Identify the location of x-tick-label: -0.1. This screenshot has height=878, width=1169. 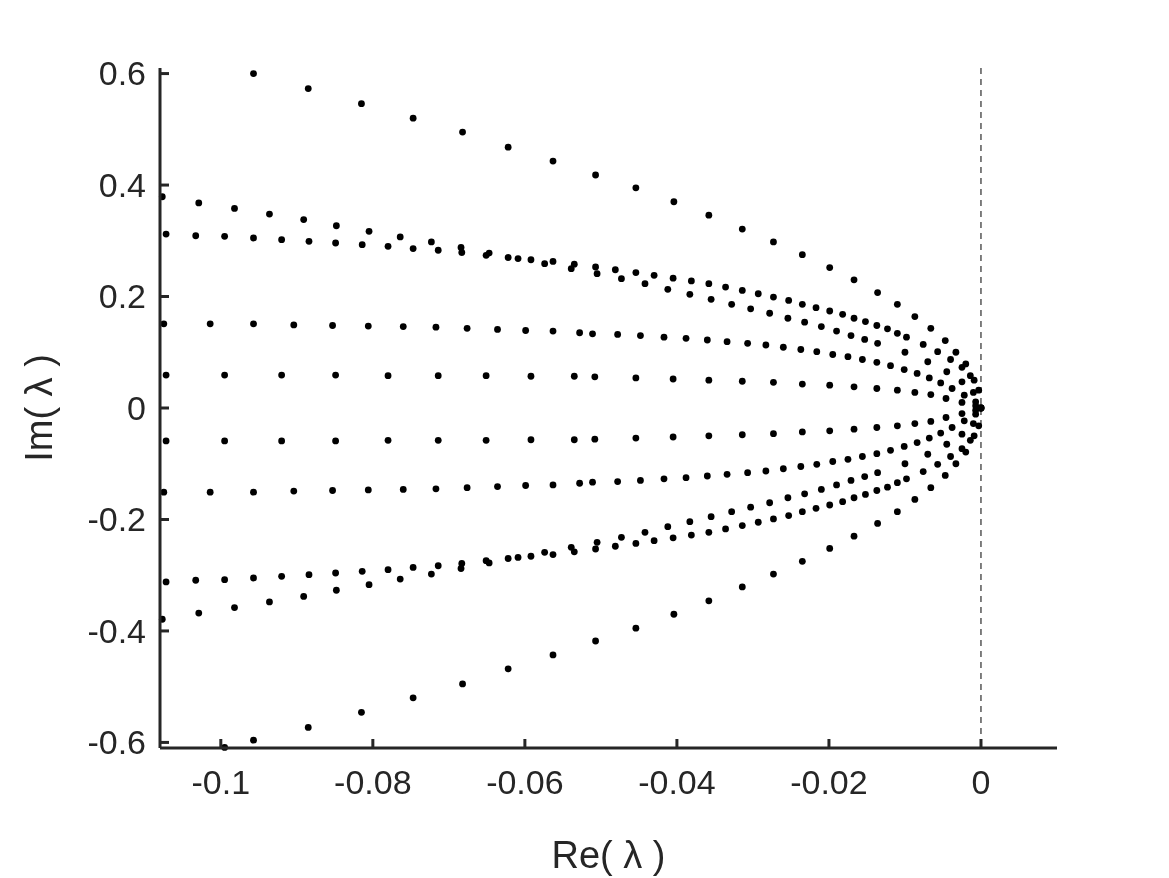
(221, 782).